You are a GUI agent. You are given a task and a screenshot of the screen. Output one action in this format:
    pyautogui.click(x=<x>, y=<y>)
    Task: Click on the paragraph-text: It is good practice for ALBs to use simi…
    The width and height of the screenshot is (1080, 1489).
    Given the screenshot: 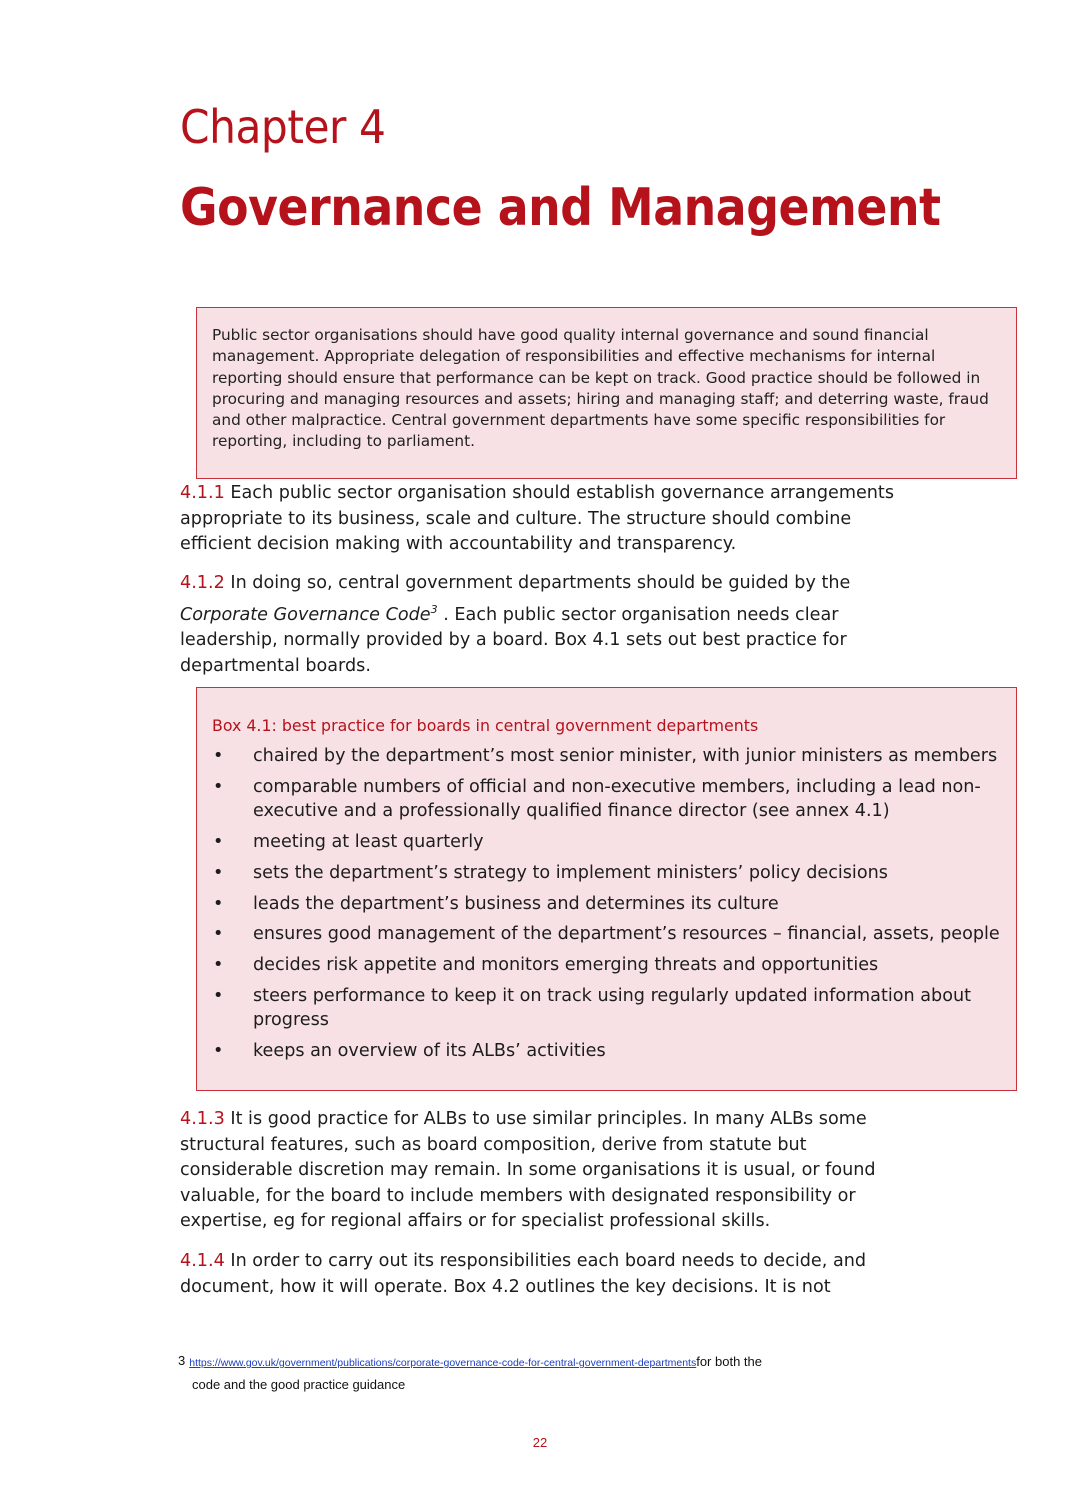 What is the action you would take?
    pyautogui.click(x=528, y=1170)
    